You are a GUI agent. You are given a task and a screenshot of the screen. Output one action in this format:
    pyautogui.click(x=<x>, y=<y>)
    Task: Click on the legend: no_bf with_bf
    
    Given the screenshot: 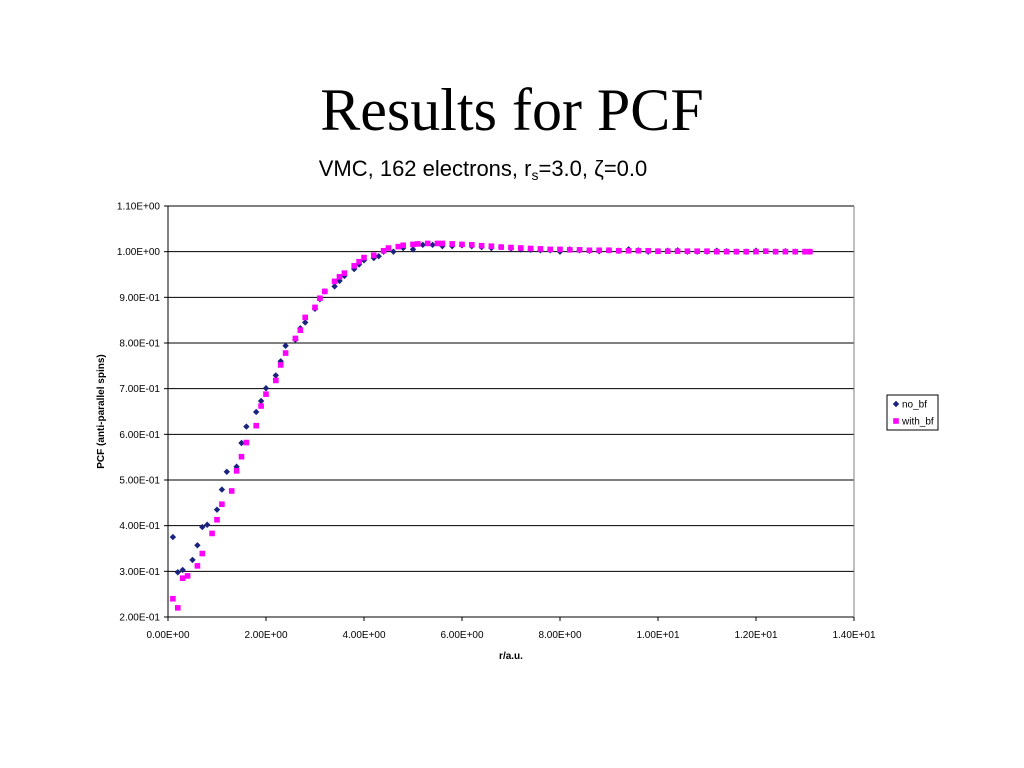 What is the action you would take?
    pyautogui.click(x=912, y=412)
    